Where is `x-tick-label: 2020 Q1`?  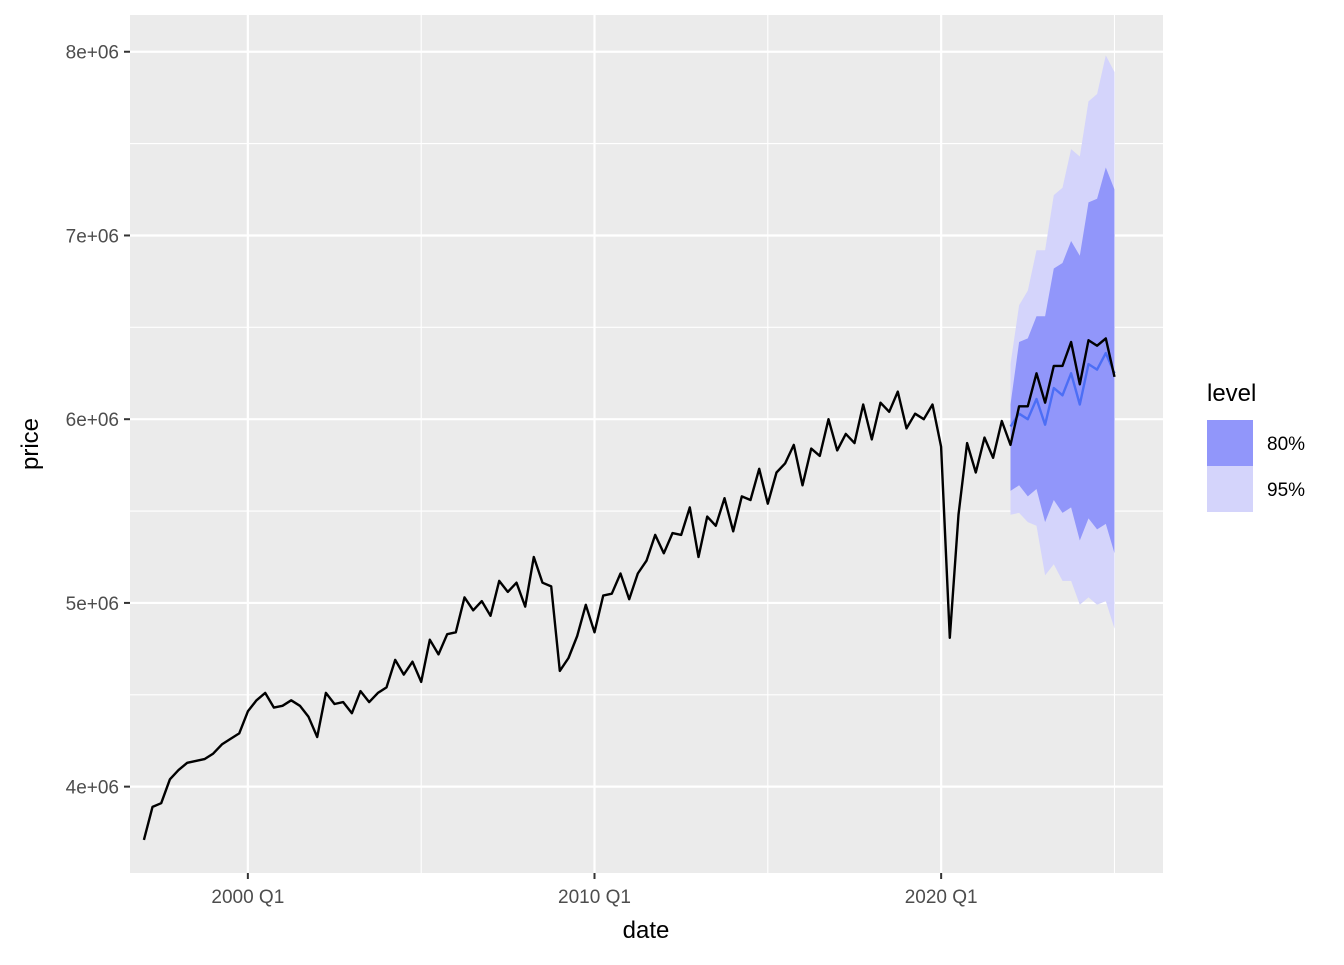 x-tick-label: 2020 Q1 is located at coordinates (941, 897).